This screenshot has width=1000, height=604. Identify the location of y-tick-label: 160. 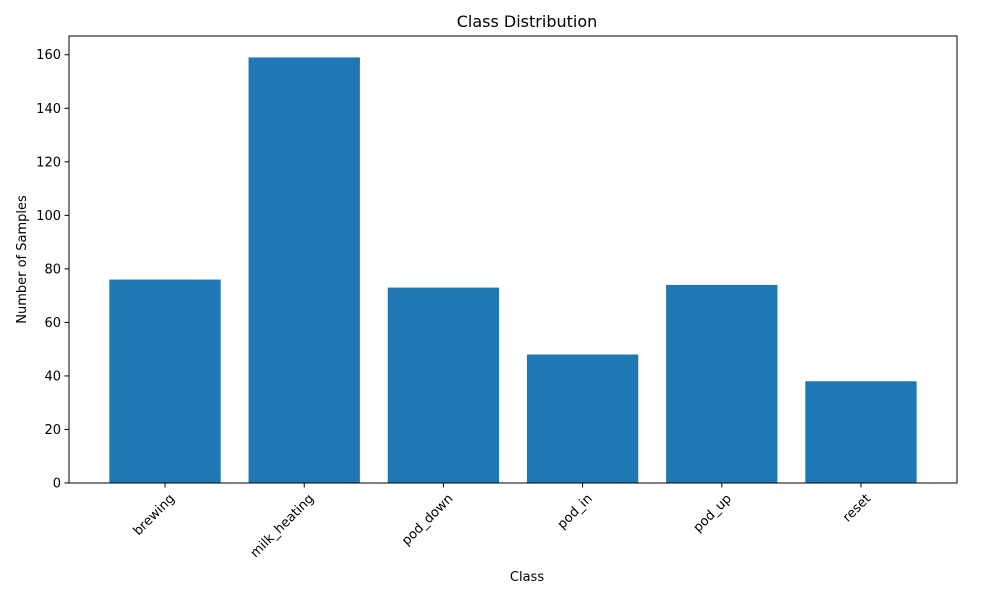
(48, 55).